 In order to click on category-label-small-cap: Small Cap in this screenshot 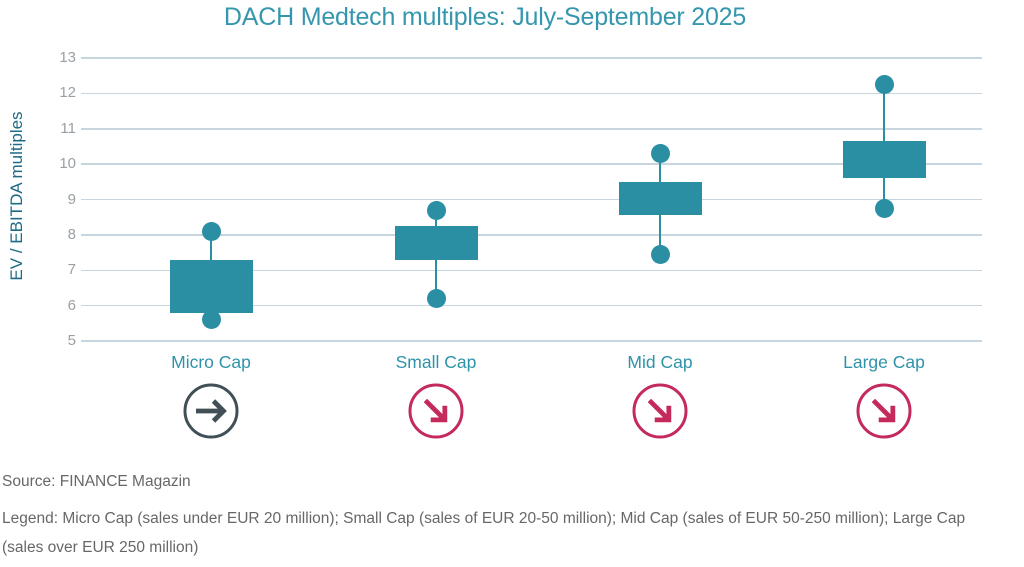, I will do `click(436, 362)`.